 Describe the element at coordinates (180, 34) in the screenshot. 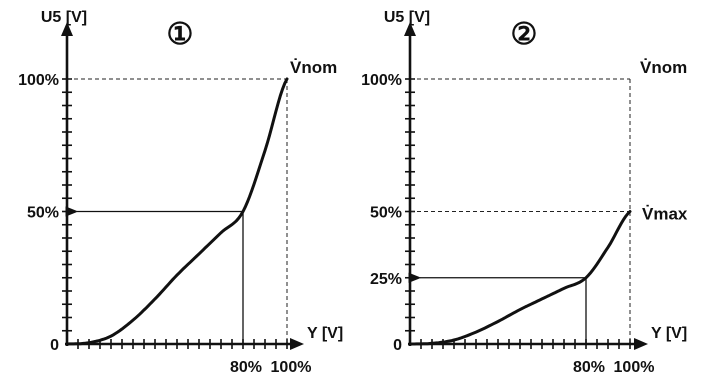

I see `panel-marker: ①` at that location.